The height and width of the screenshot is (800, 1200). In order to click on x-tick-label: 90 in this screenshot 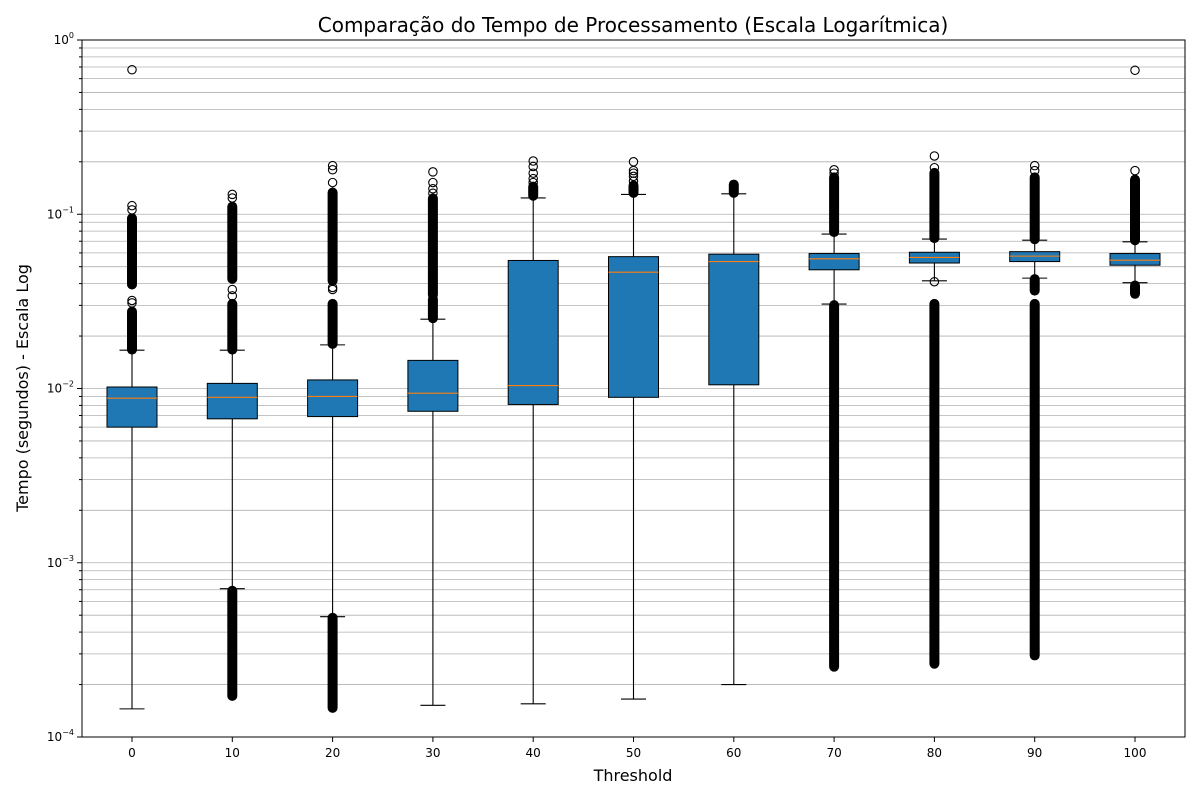, I will do `click(1034, 753)`.